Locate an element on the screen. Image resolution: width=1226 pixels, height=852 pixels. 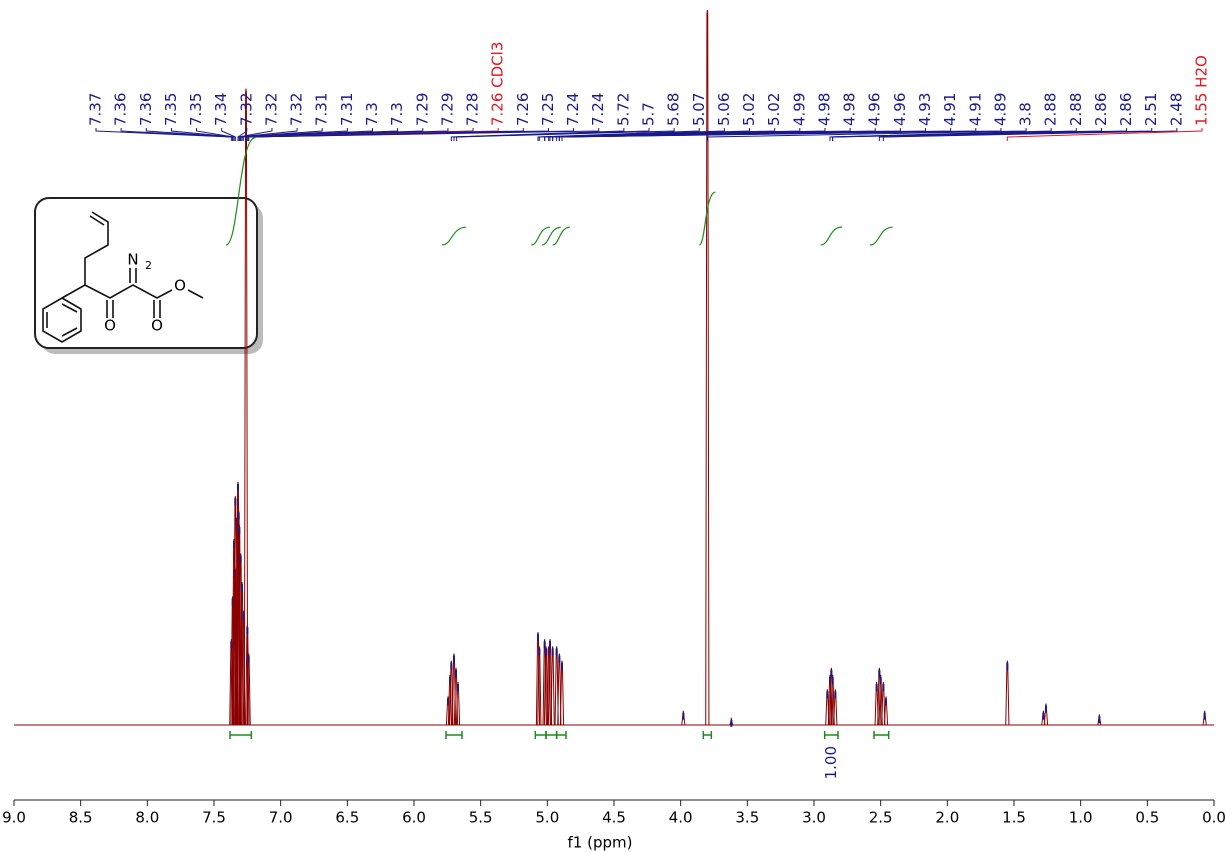
x-tick-label: 3.5 is located at coordinates (747, 818).